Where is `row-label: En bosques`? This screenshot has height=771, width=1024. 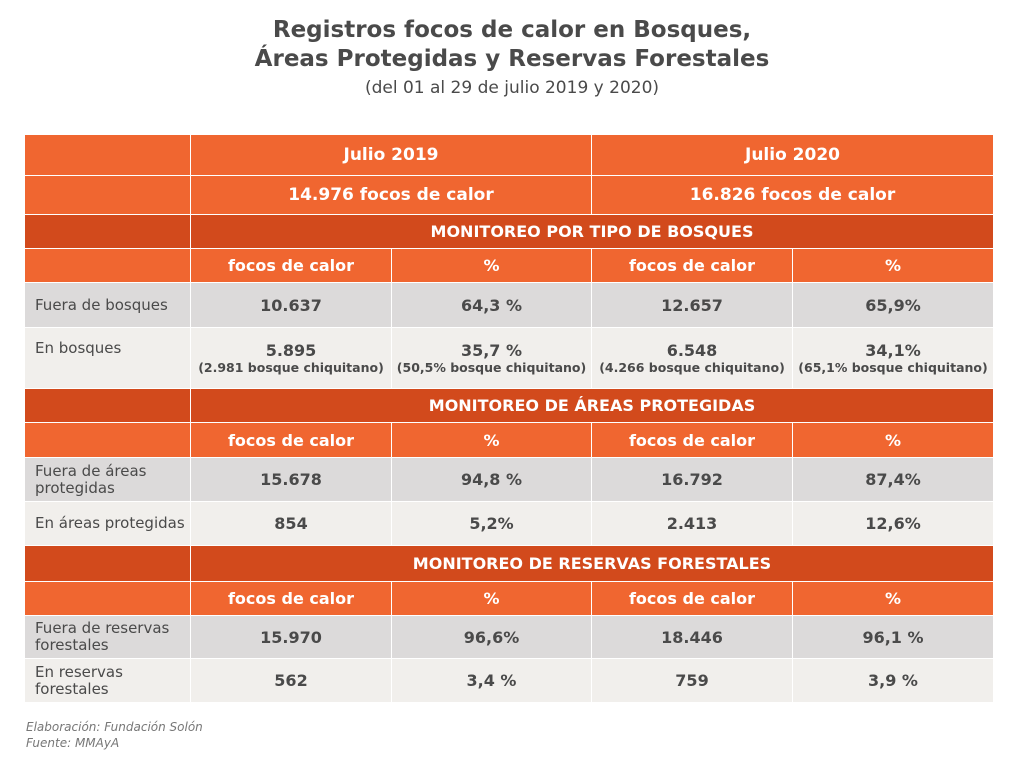 row-label: En bosques is located at coordinates (107, 358).